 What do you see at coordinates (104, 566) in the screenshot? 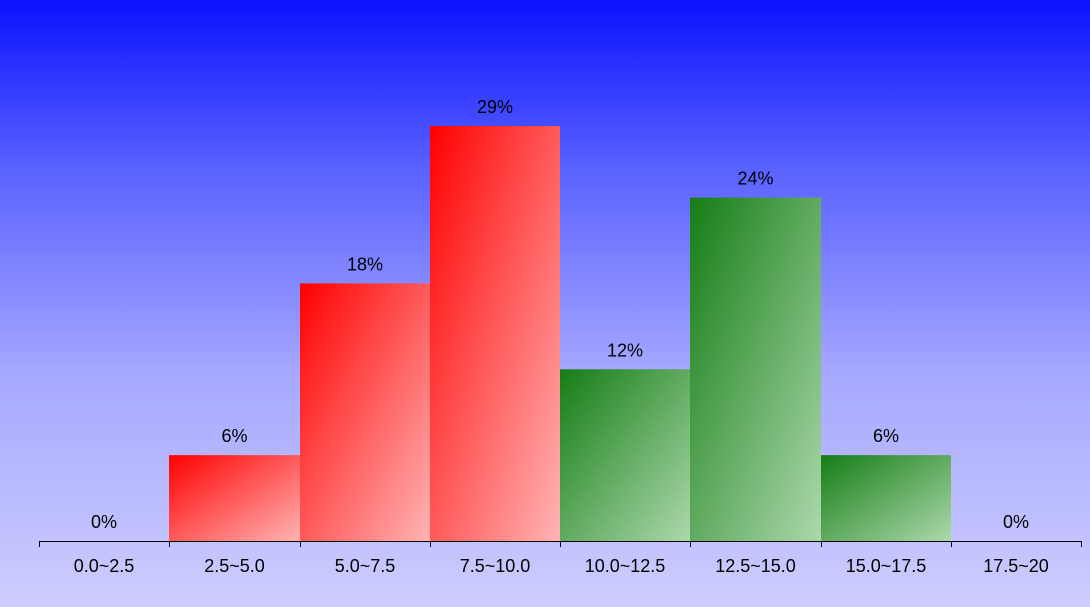
I see `category-label: 0.0~2.5` at bounding box center [104, 566].